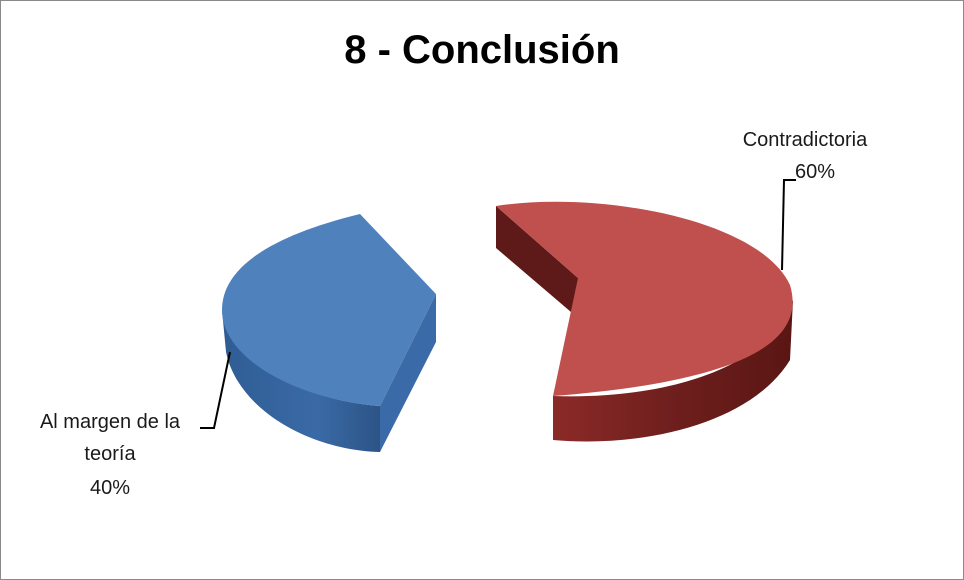 Image resolution: width=964 pixels, height=580 pixels. I want to click on slice-contradictoria-inner-wall, so click(537, 262).